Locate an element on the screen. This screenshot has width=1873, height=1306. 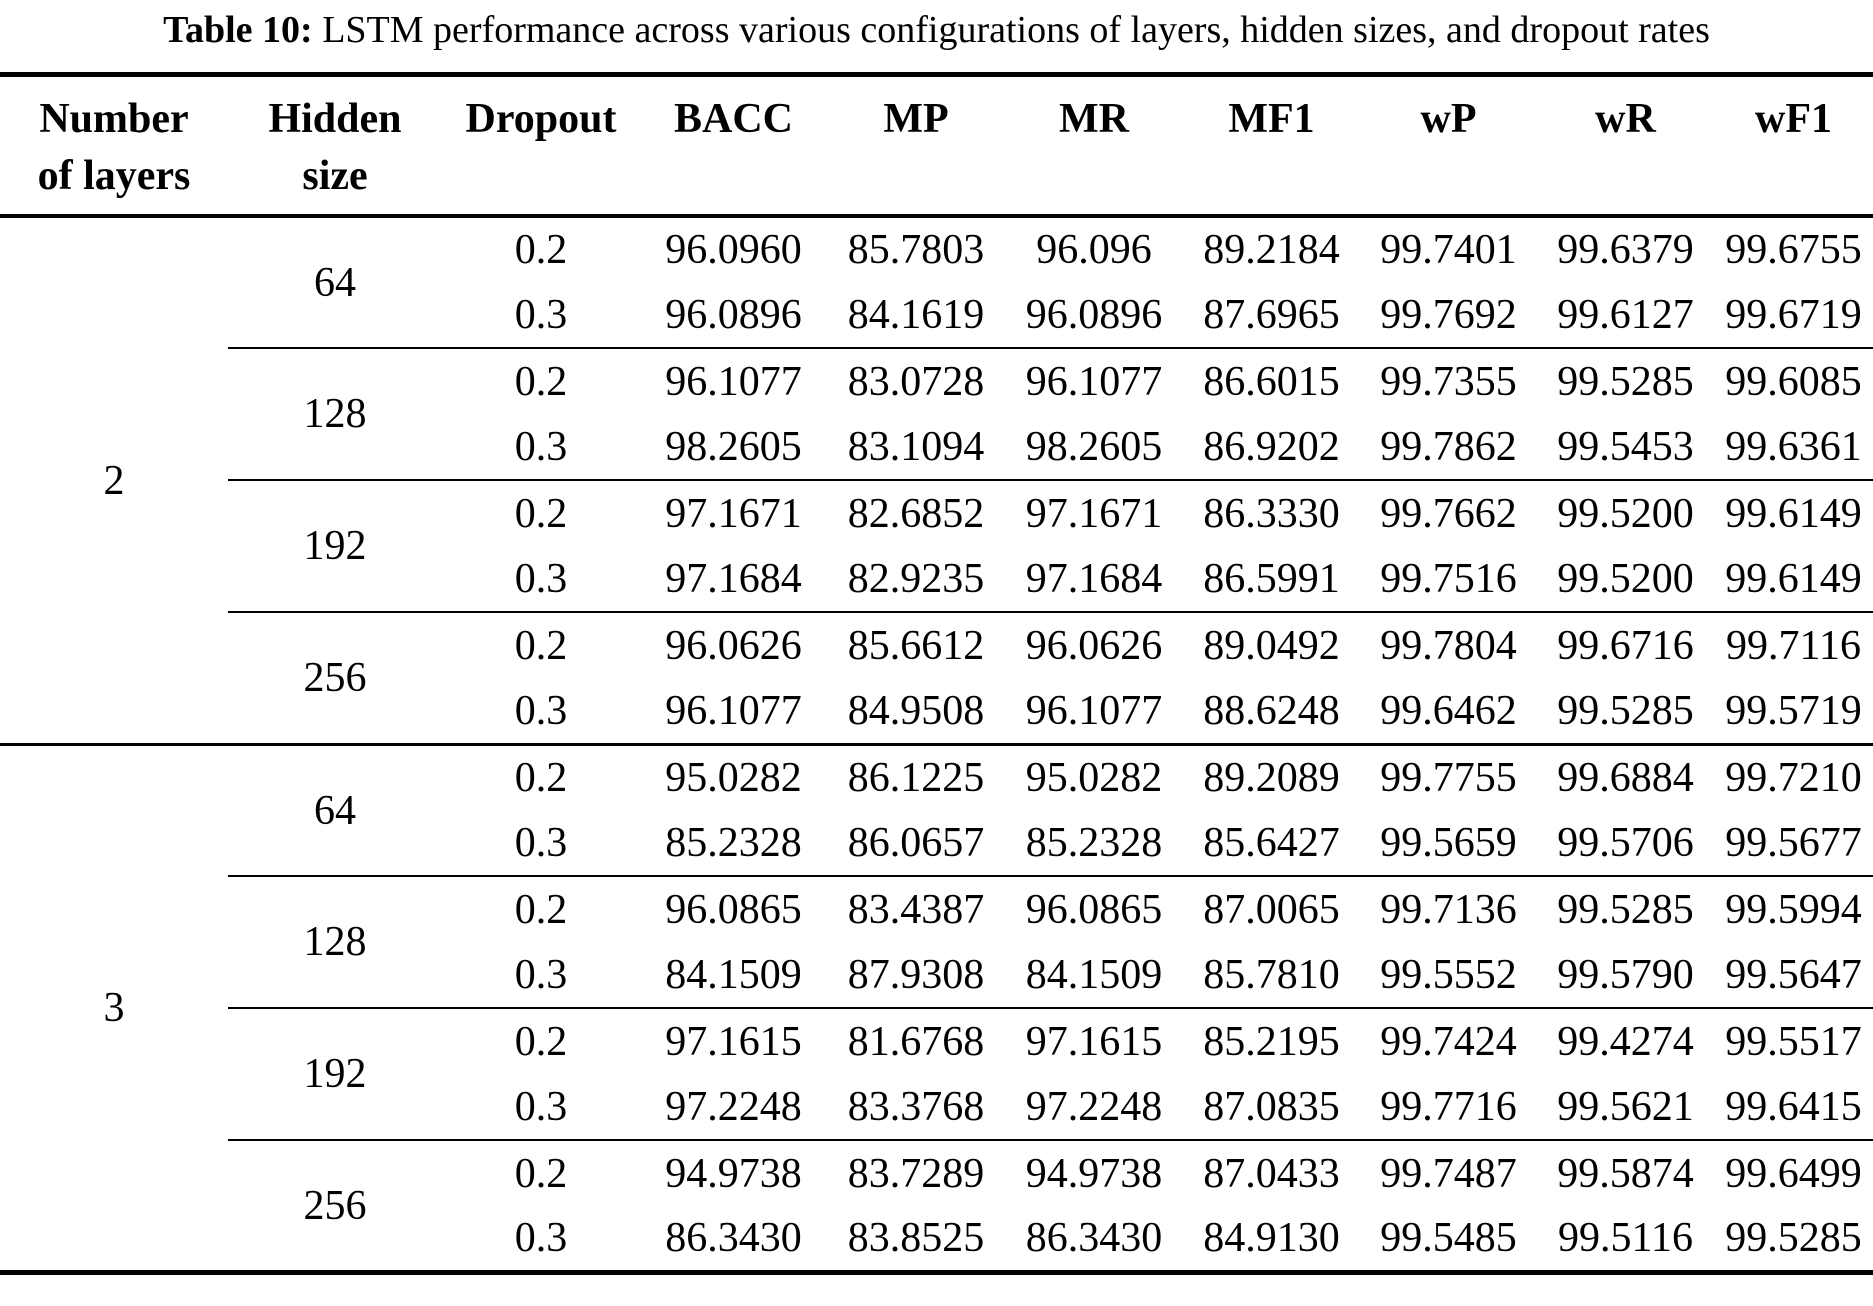
col-header-wf1: wF1 is located at coordinates (1793, 146).